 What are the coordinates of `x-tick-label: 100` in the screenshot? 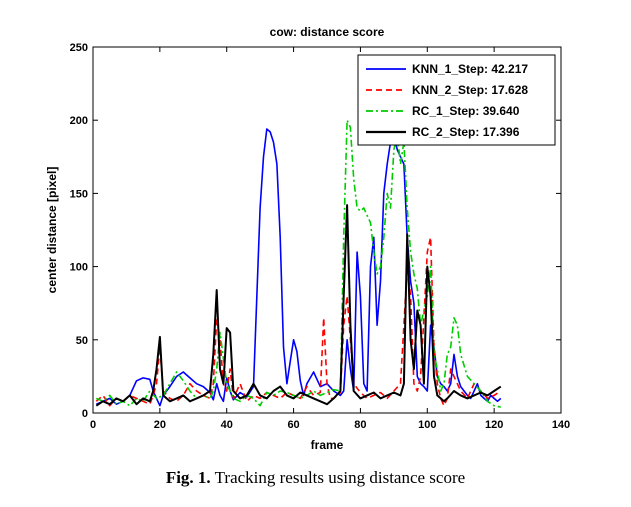 It's located at (427, 425).